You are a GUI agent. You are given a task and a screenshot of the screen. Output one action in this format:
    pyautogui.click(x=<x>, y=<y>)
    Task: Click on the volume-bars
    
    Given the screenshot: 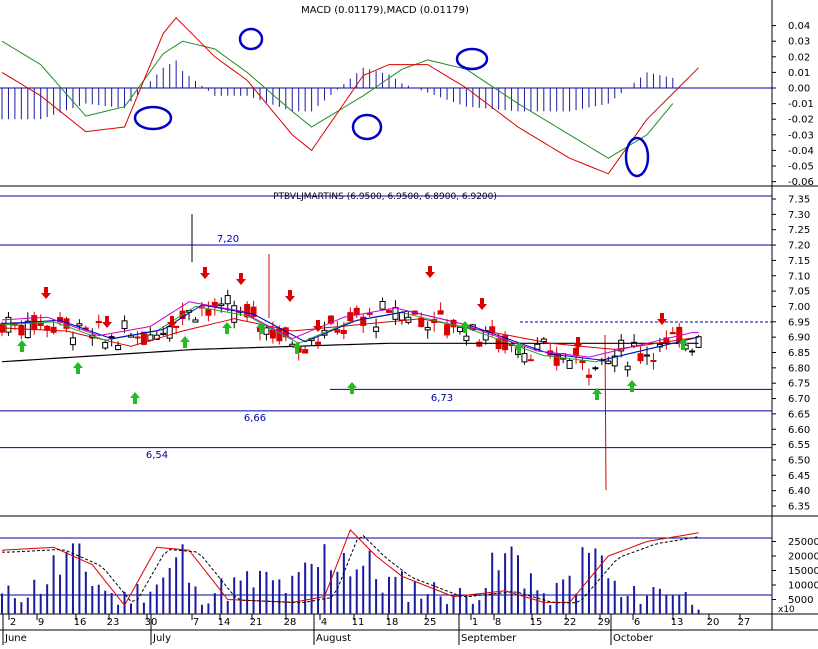 What is the action you would take?
    pyautogui.click(x=350, y=578)
    